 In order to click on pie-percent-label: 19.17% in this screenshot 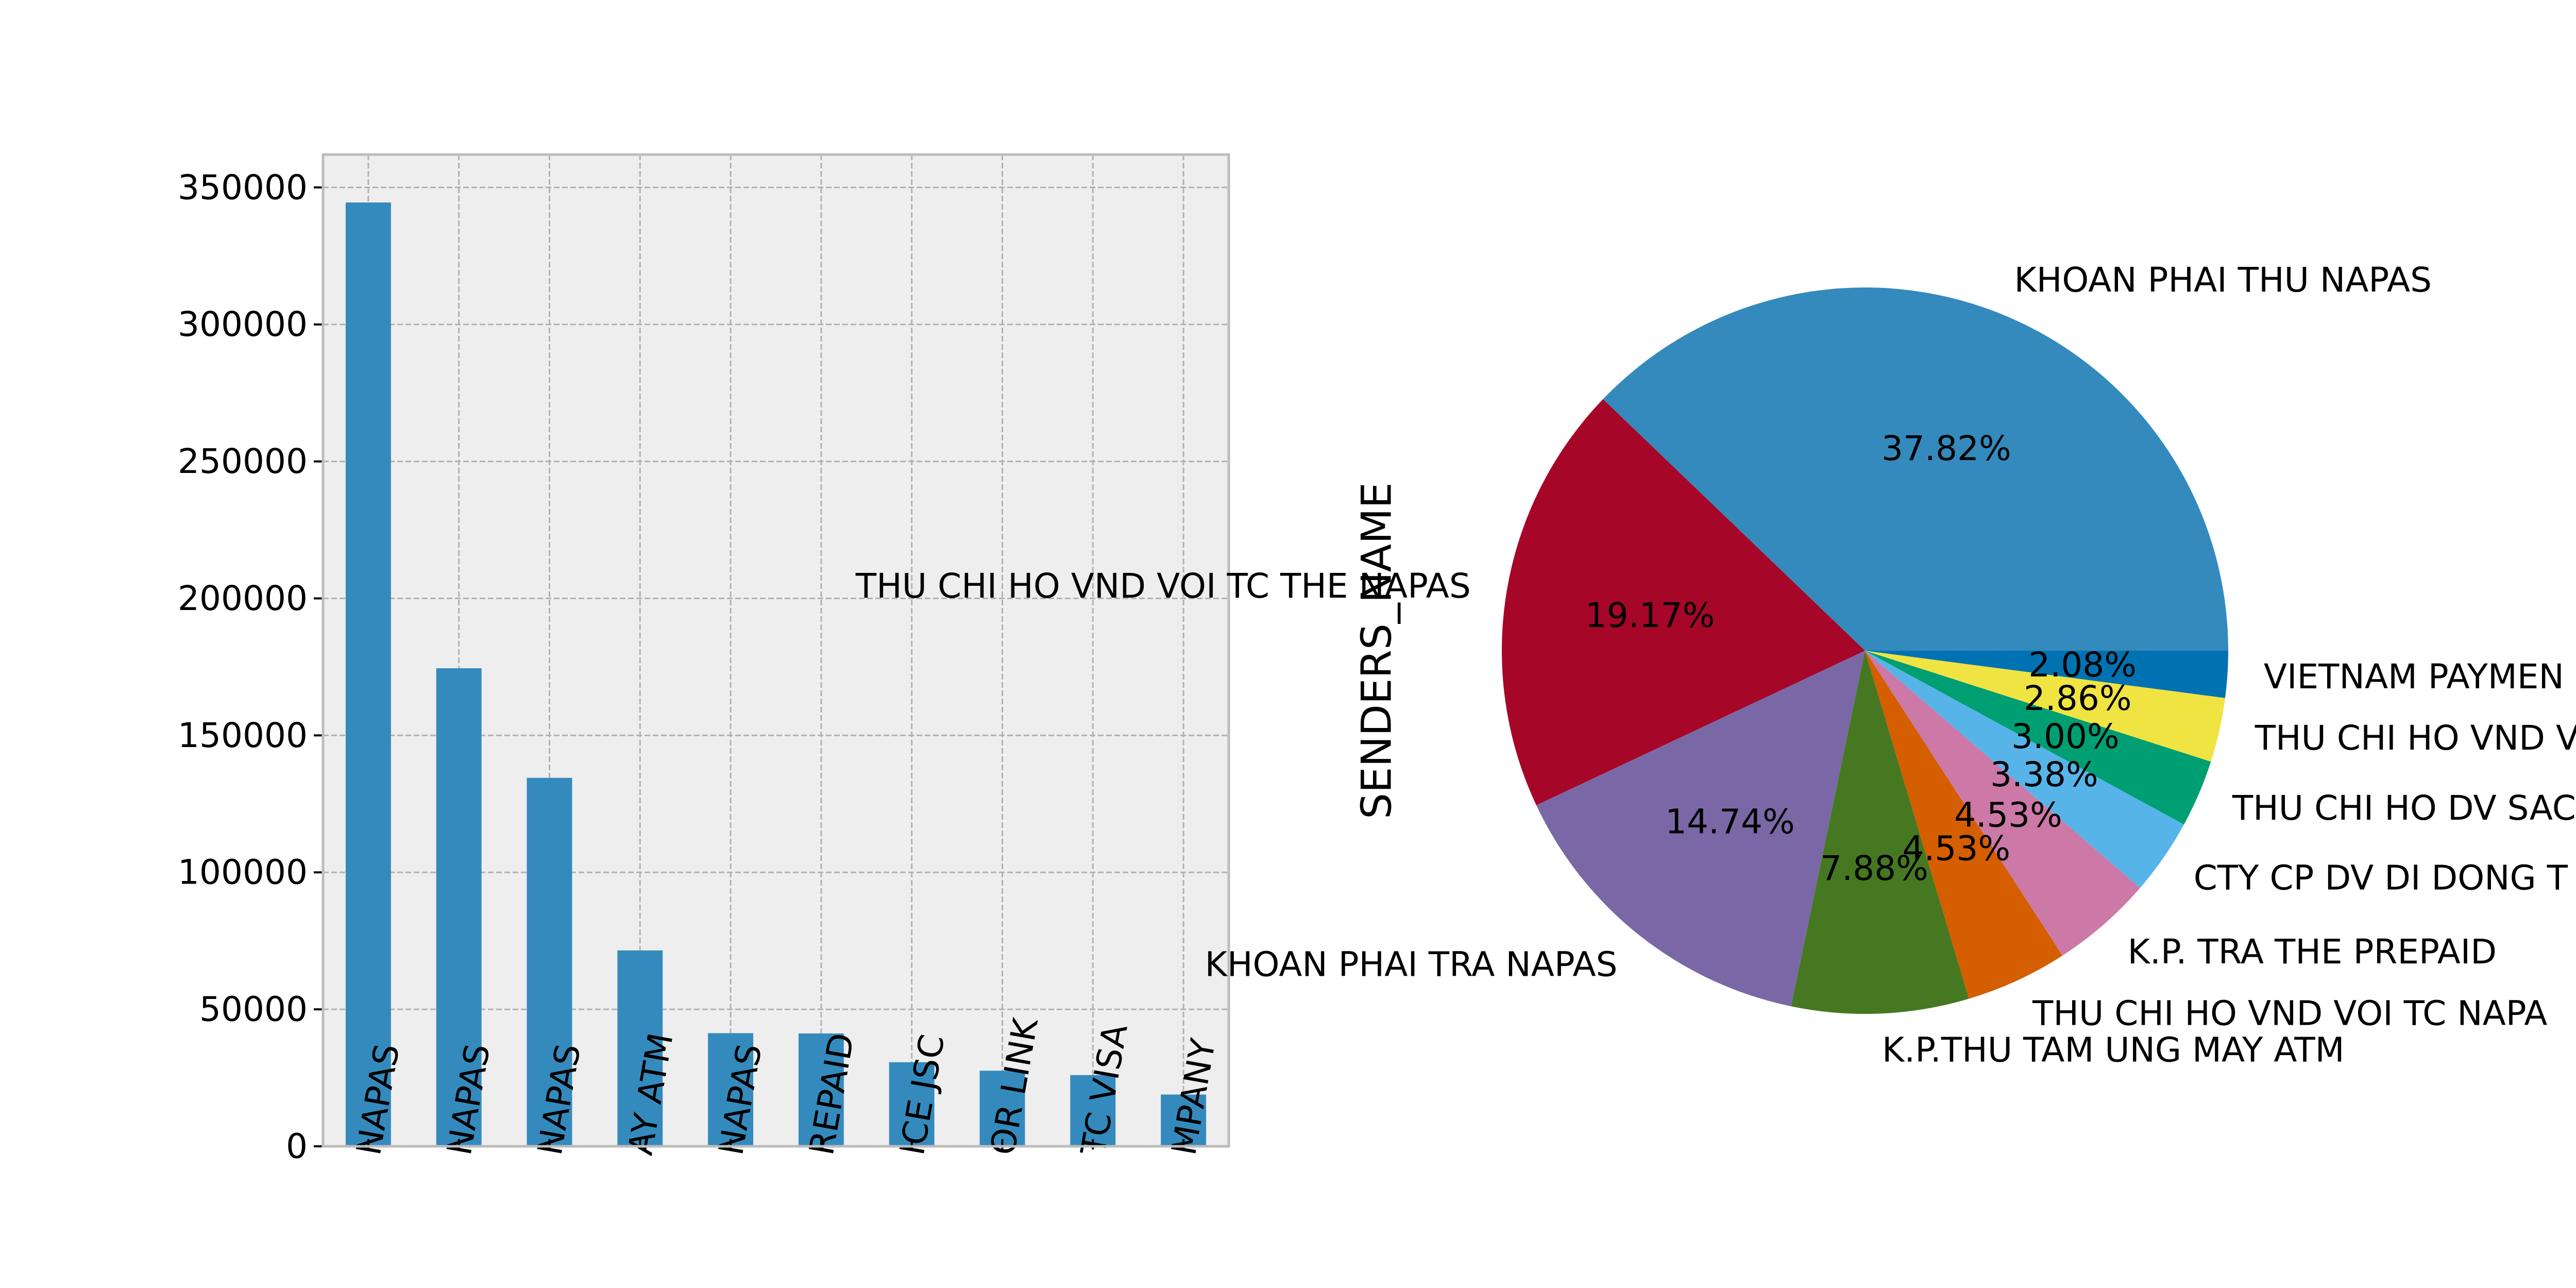, I will do `click(1650, 615)`.